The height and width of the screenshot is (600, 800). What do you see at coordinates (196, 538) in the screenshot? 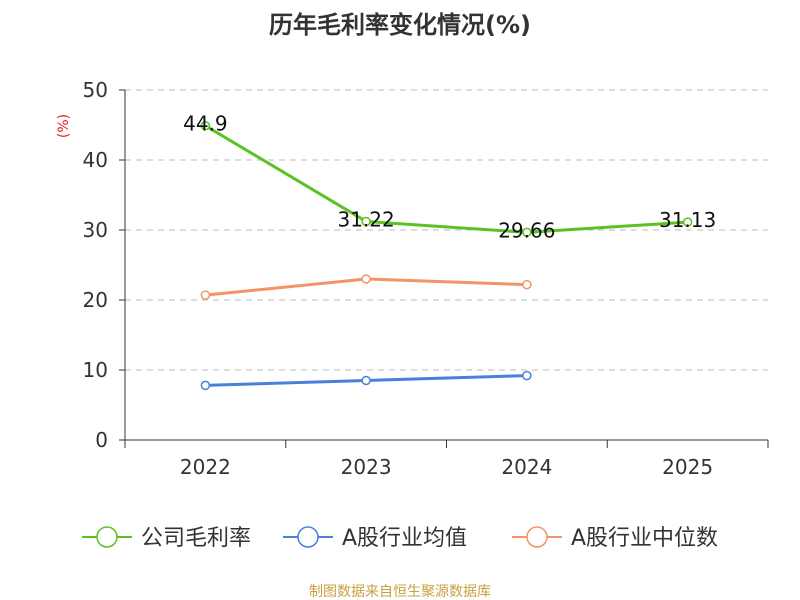
I see `legend-label: 公司毛利率` at bounding box center [196, 538].